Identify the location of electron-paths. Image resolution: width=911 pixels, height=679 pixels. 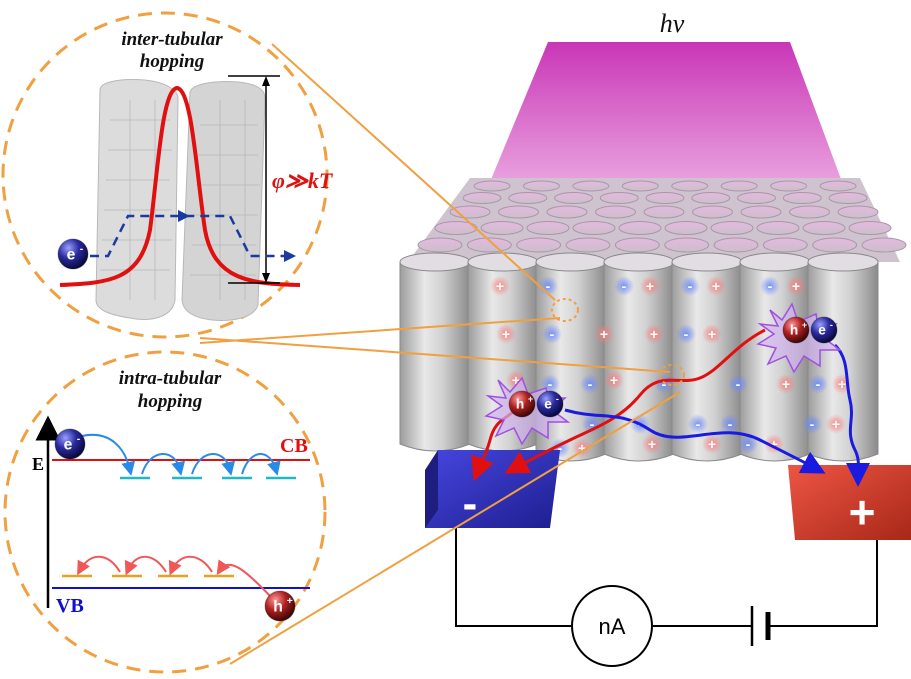
(717, 415).